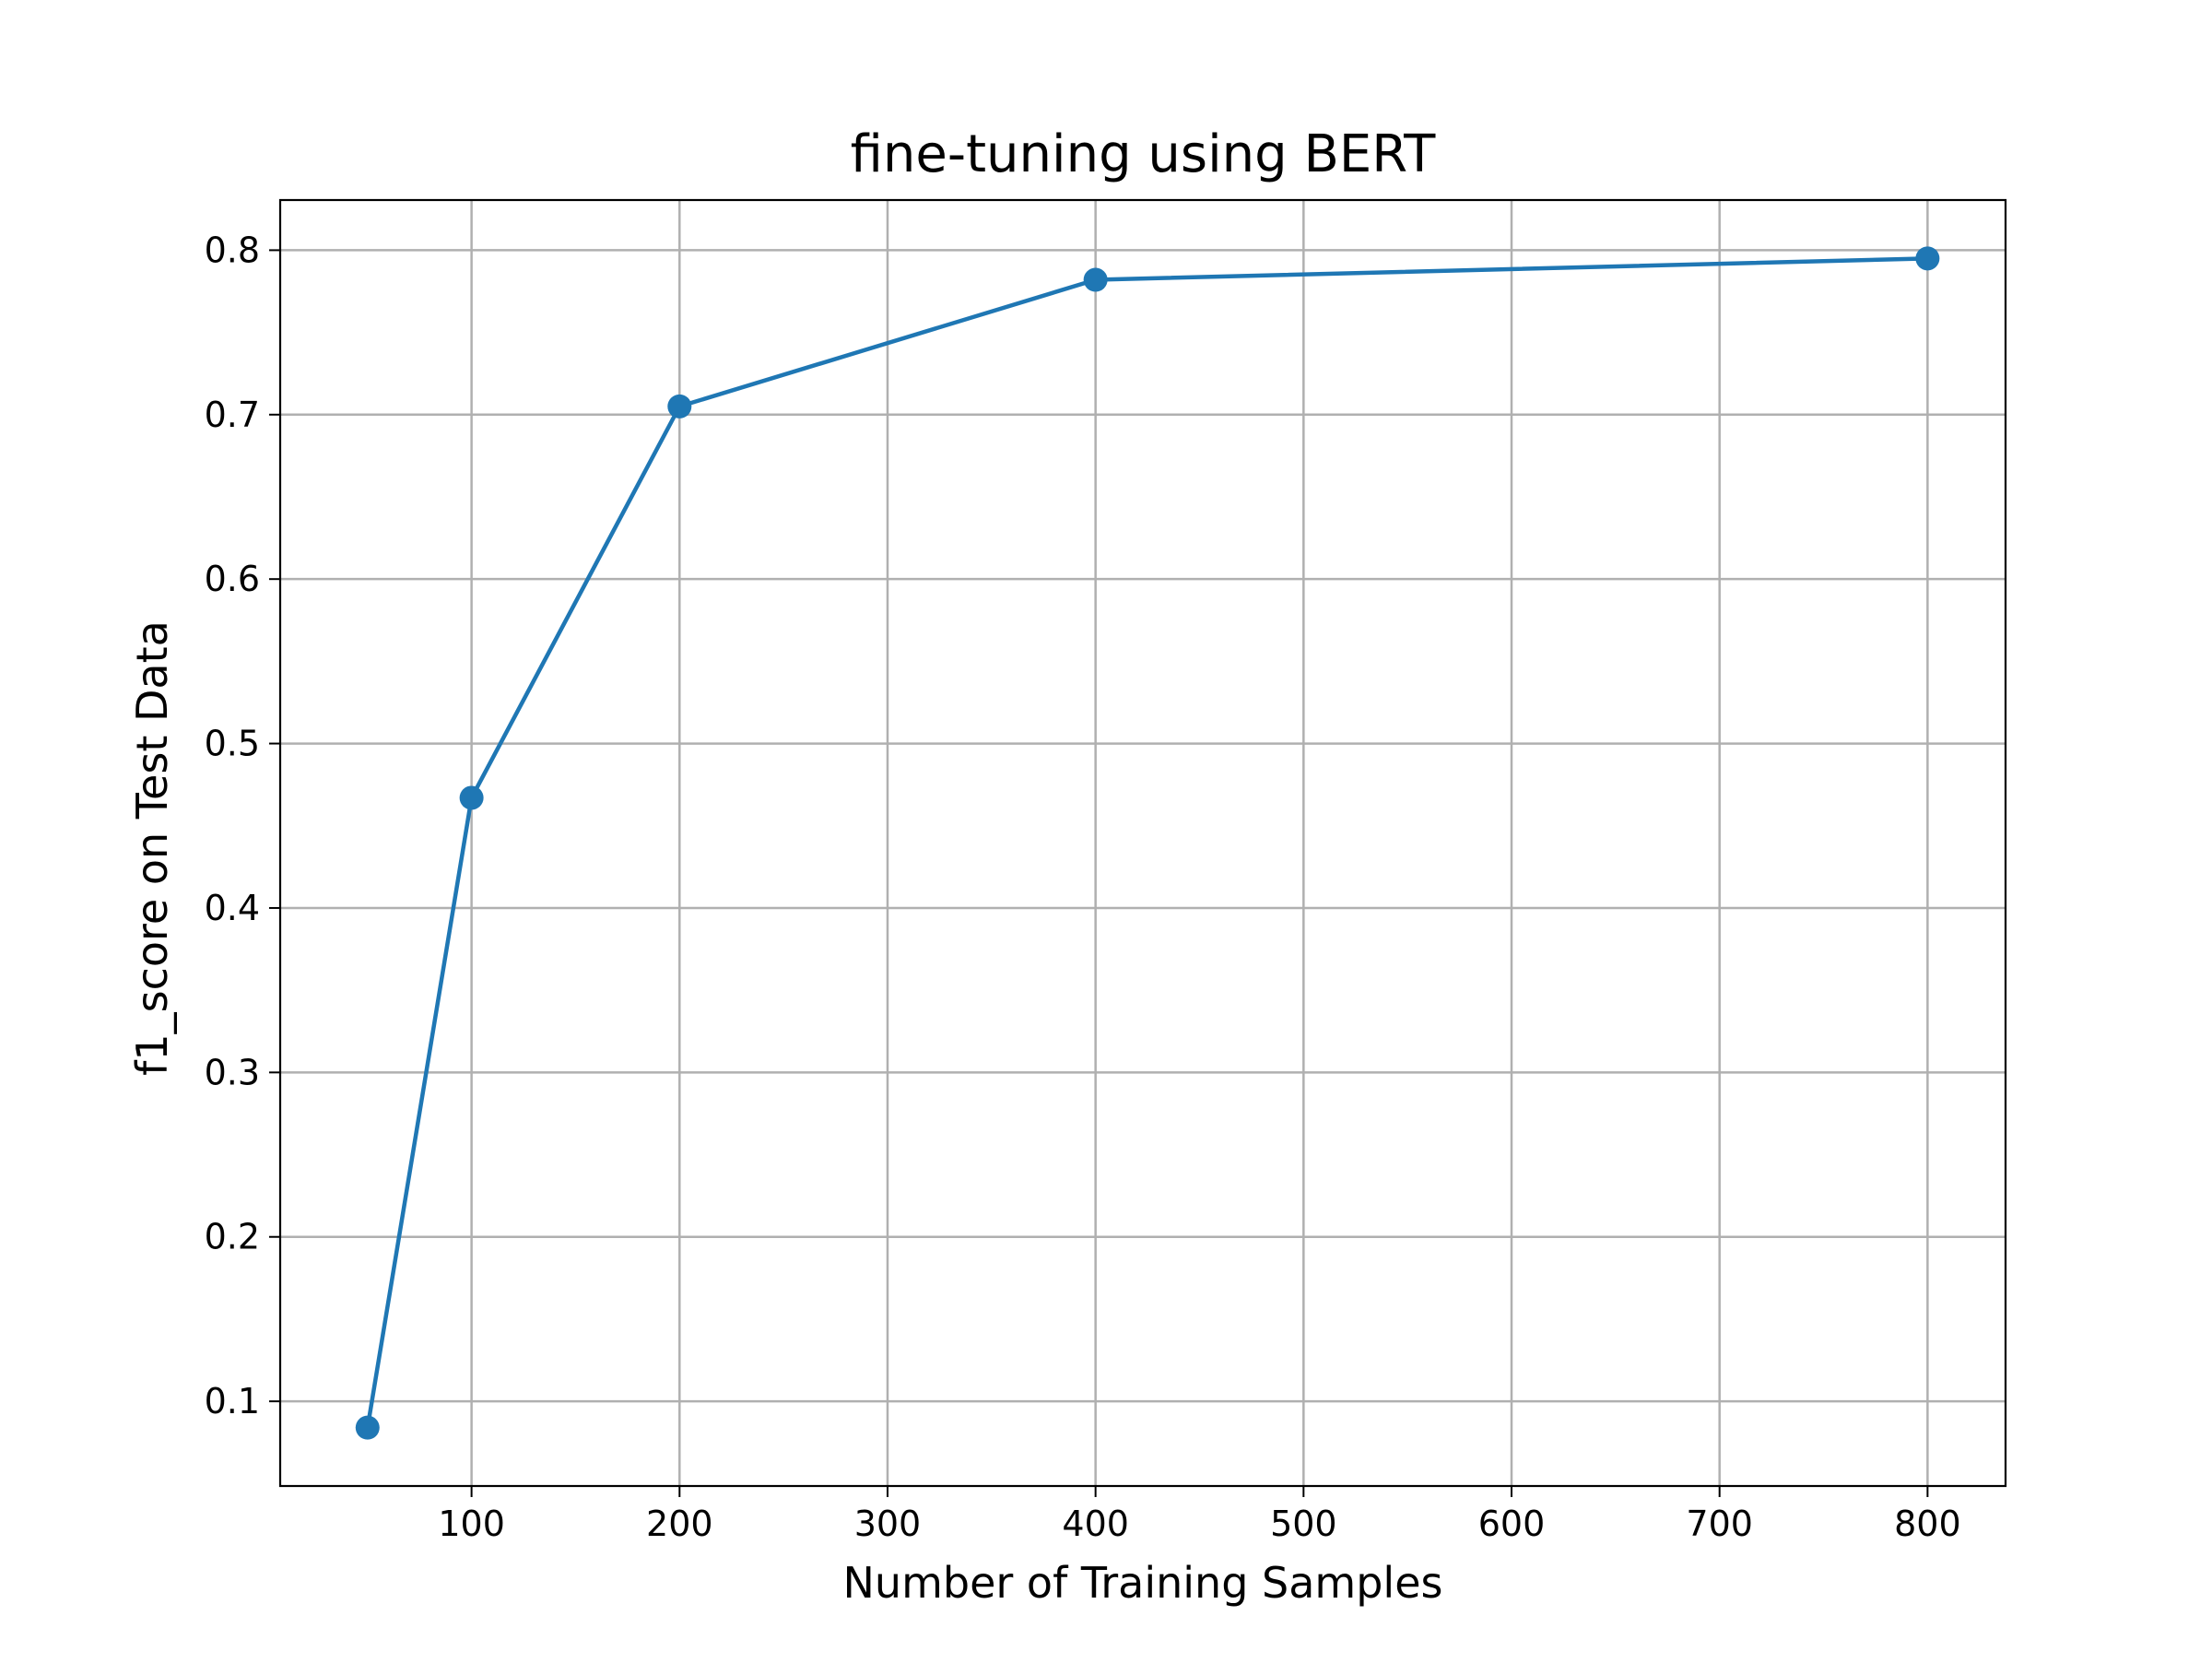  What do you see at coordinates (232, 1237) in the screenshot?
I see `y-tick-label: 0.2` at bounding box center [232, 1237].